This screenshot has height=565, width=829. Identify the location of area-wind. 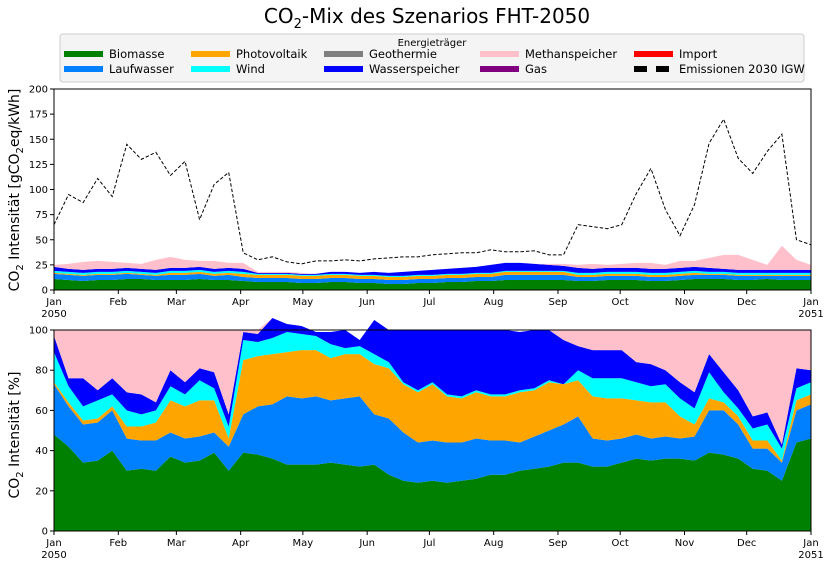
(432, 273).